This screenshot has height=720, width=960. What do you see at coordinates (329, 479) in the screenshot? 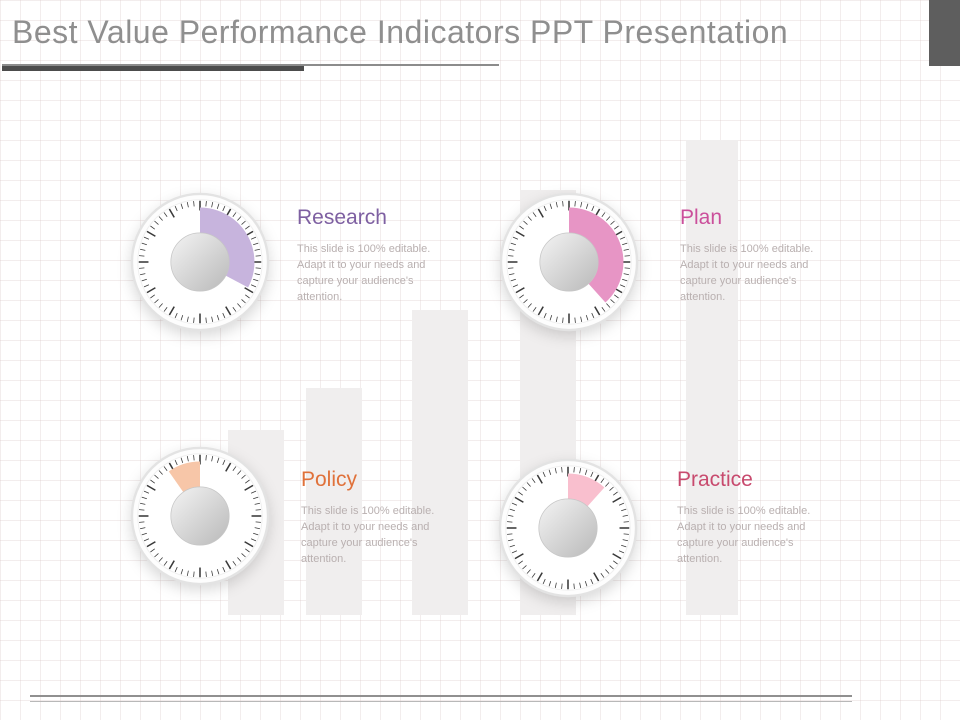
I see `indicator-policy-label: Policy` at bounding box center [329, 479].